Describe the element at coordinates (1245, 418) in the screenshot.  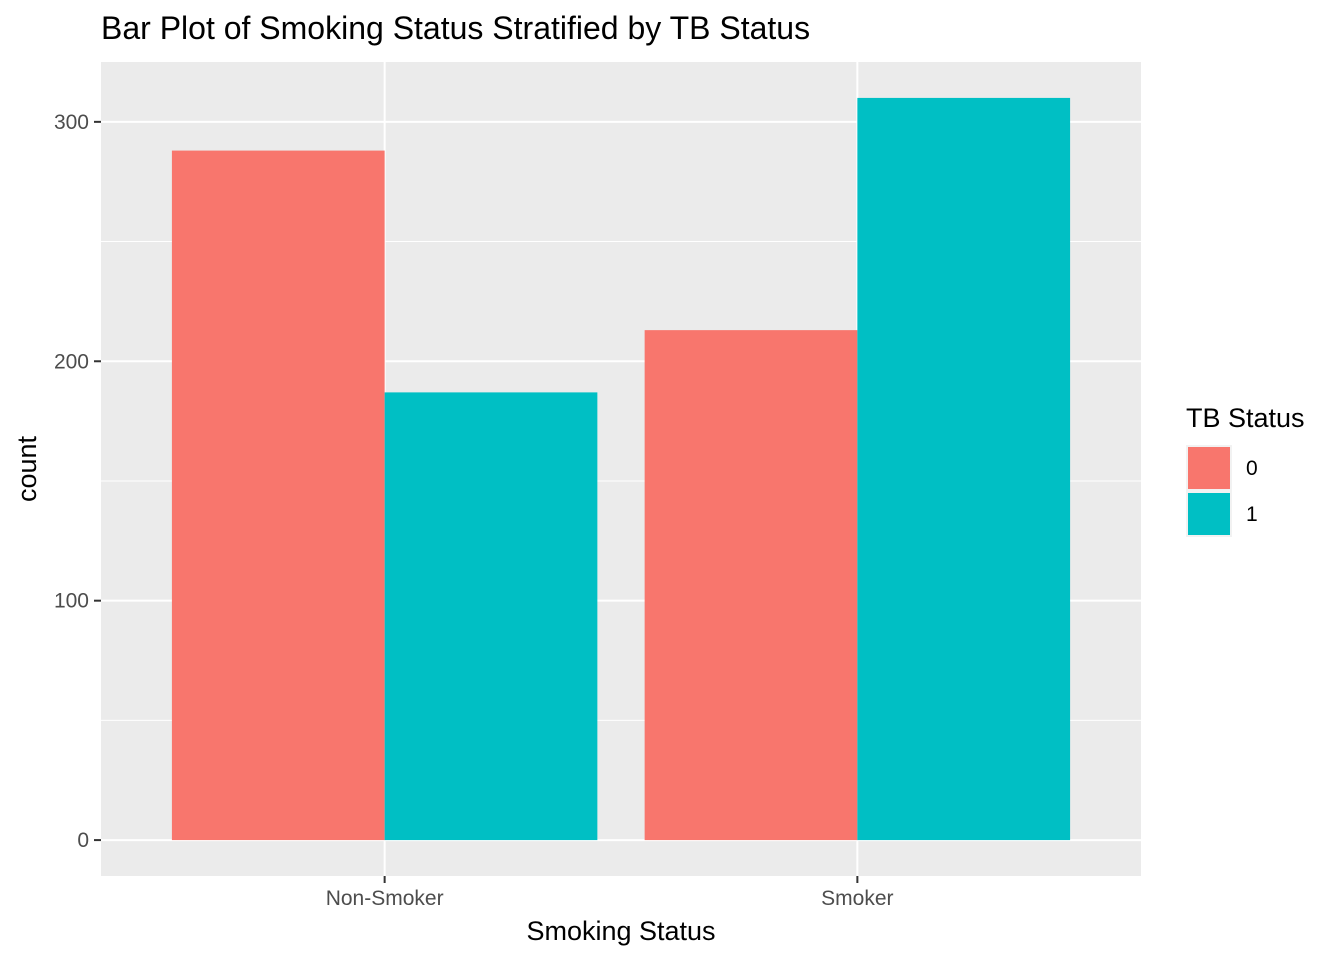
I see `legend-title: TB Status` at that location.